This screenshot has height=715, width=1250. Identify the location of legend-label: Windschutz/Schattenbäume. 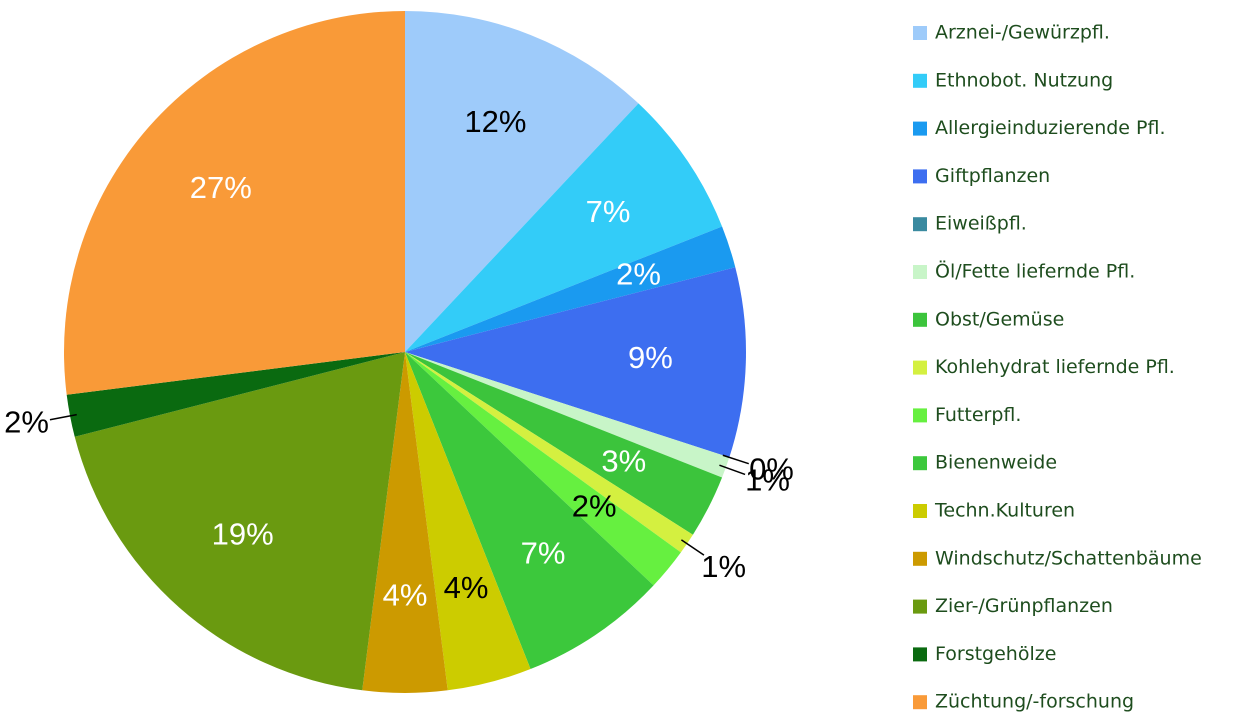
(1068, 558).